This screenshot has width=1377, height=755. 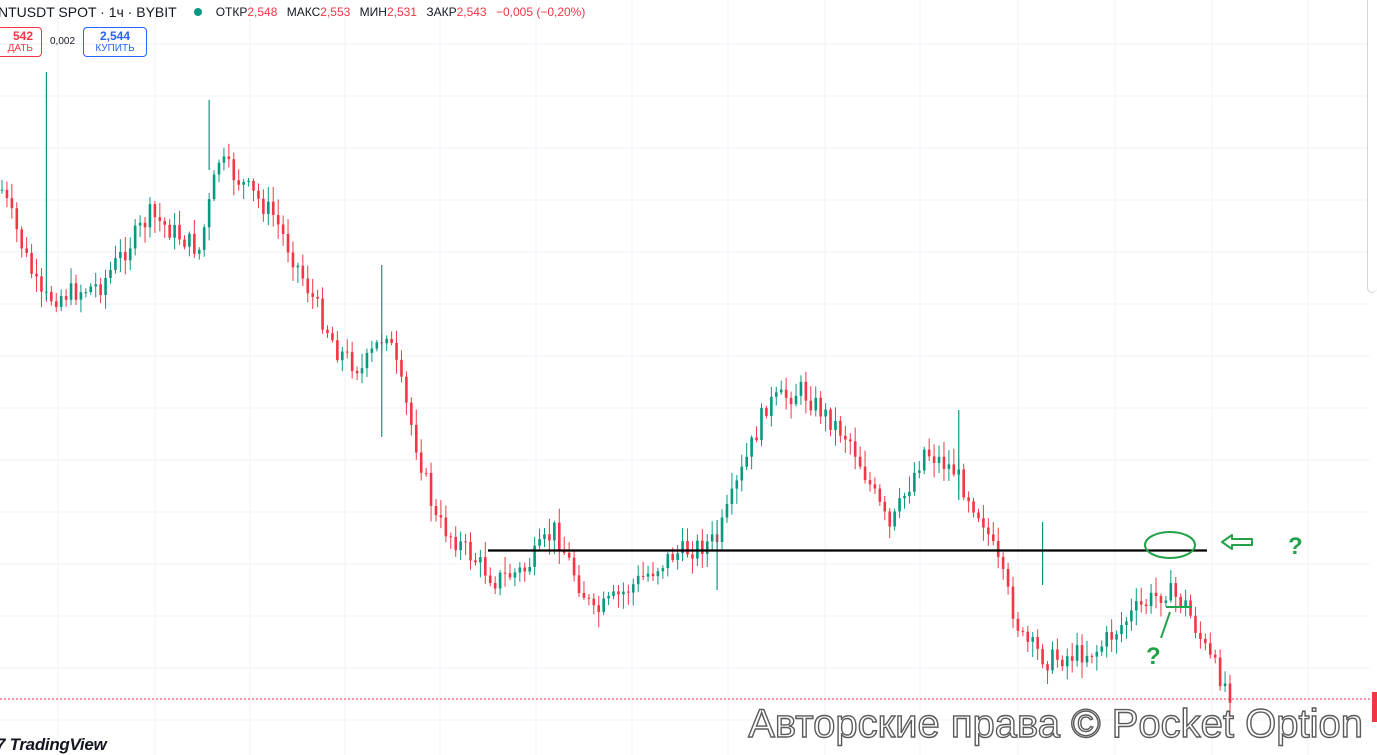 I want to click on tradingview-logo: 7 TradingView, so click(x=53, y=744).